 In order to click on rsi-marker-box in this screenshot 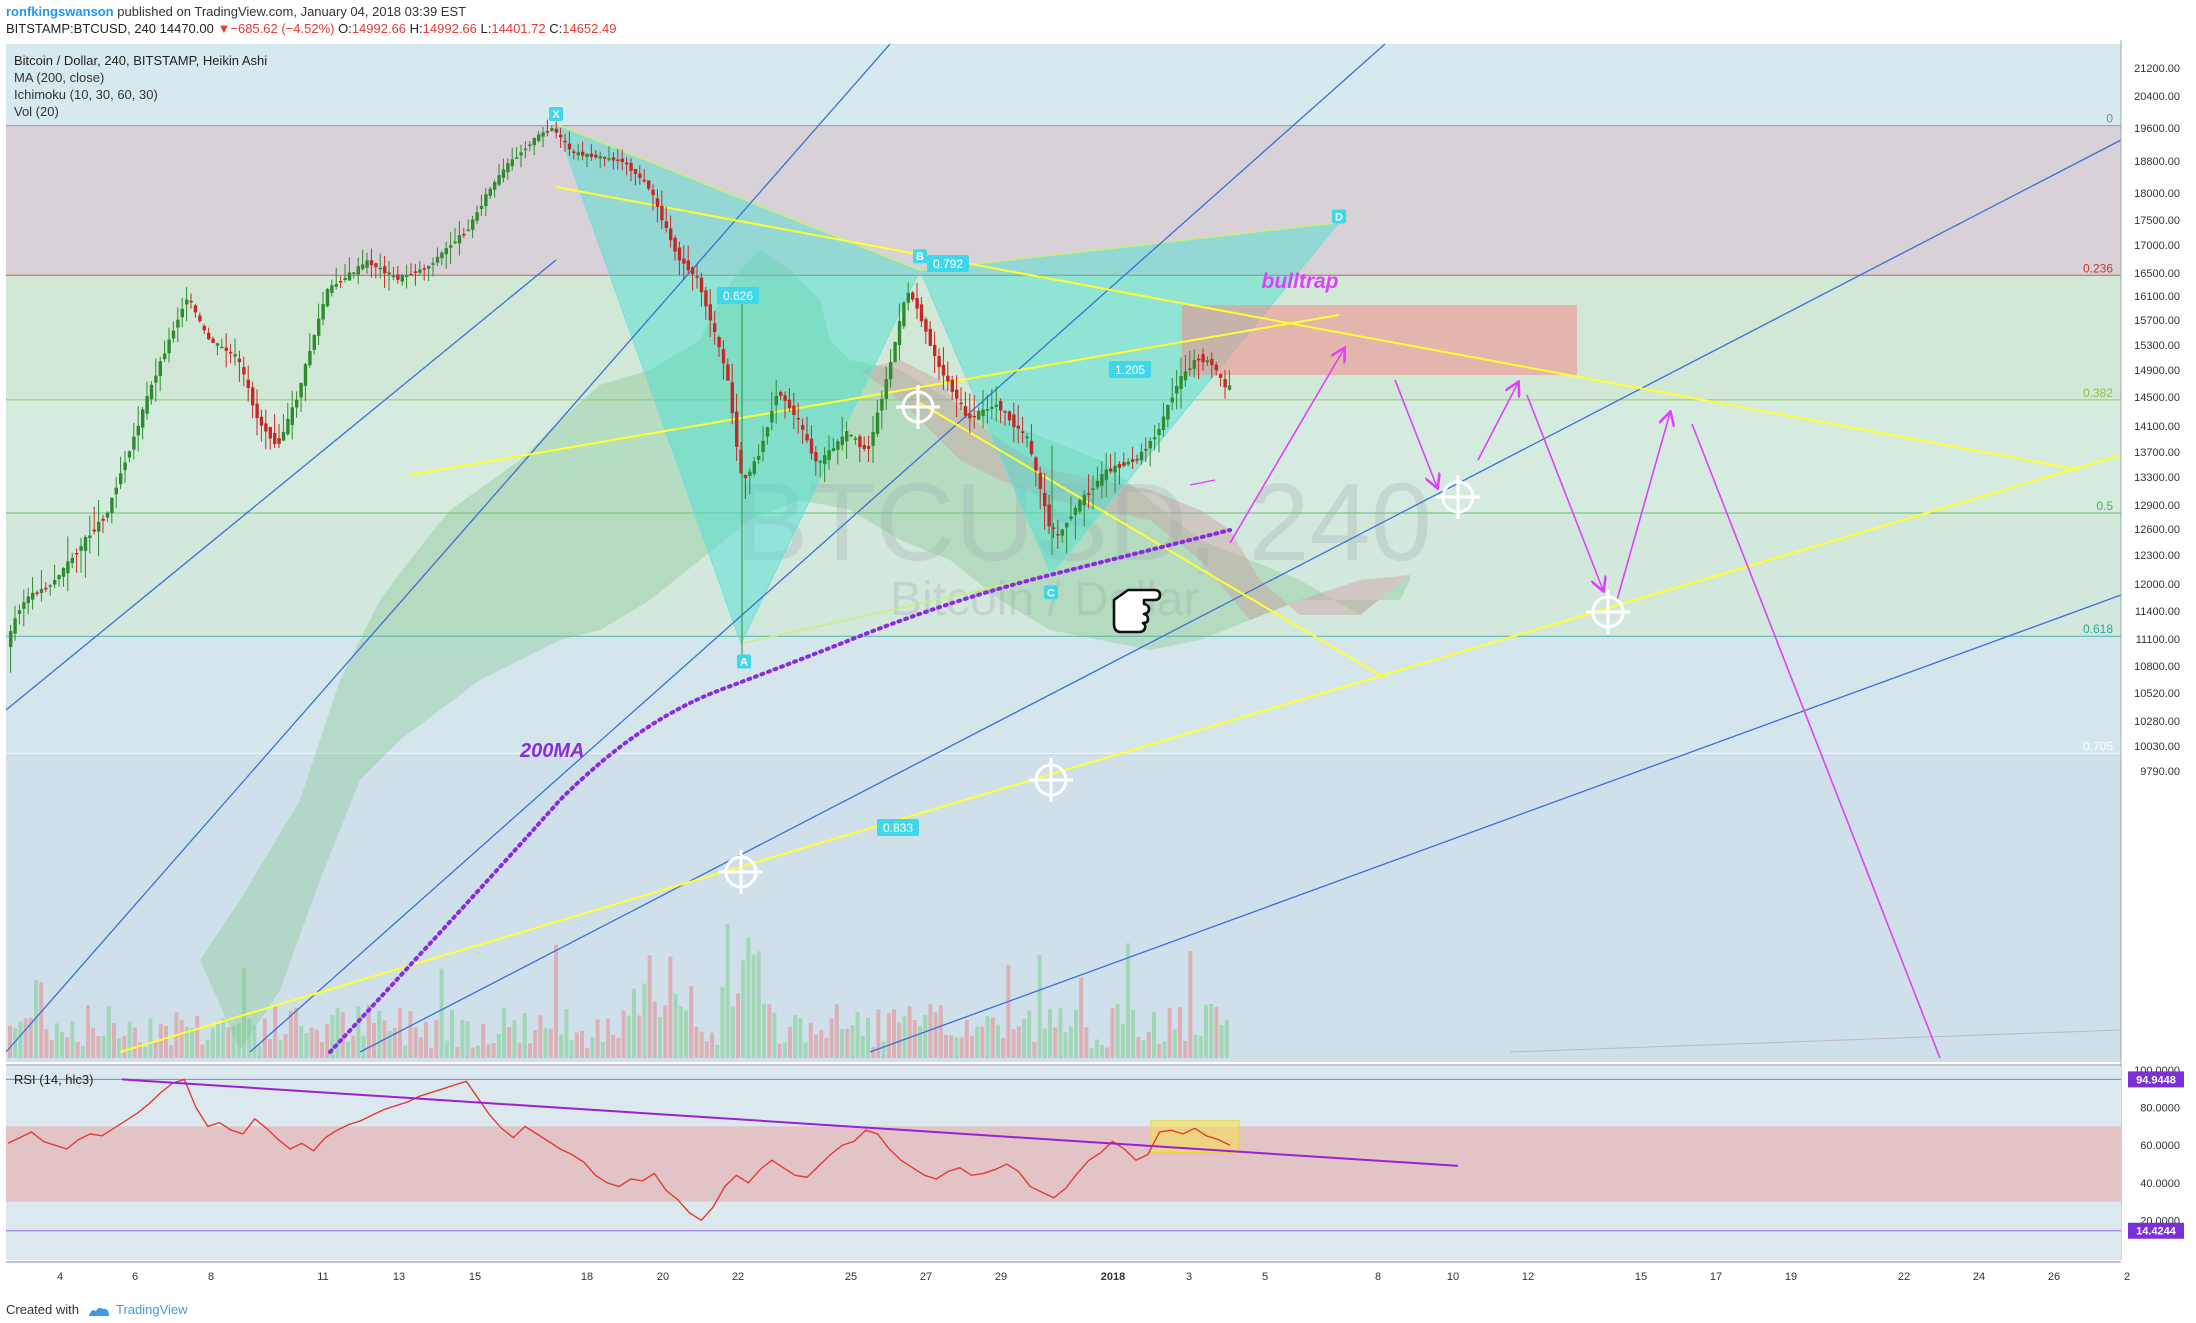, I will do `click(2156, 1079)`.